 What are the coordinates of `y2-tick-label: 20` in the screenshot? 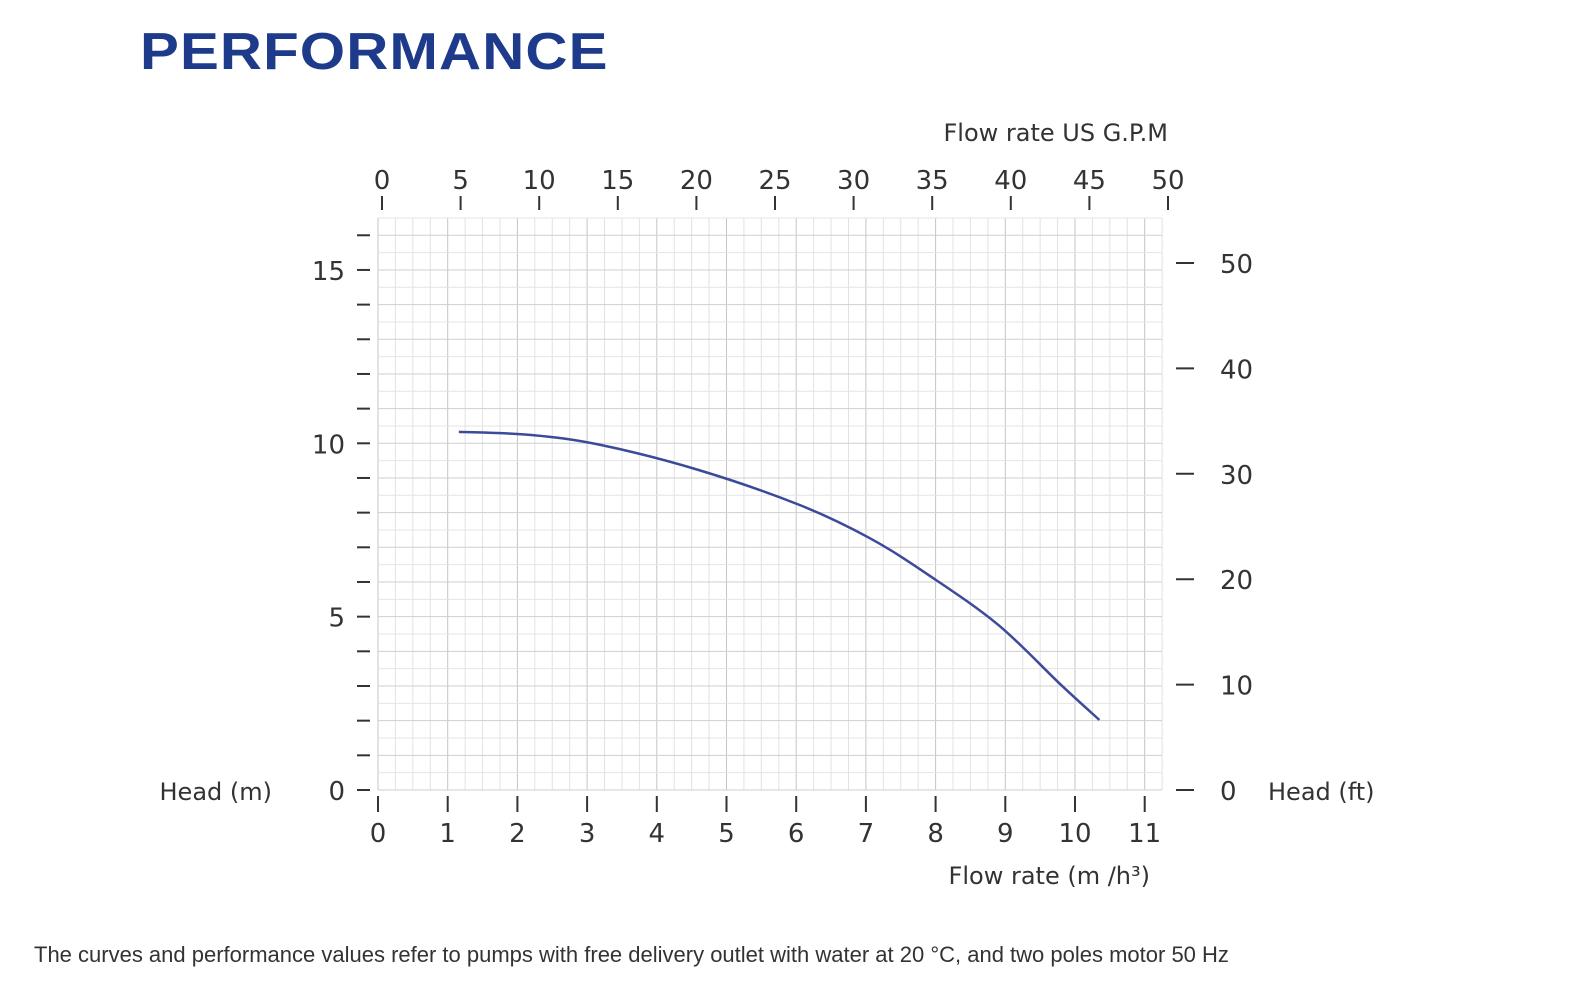 It's located at (1236, 581).